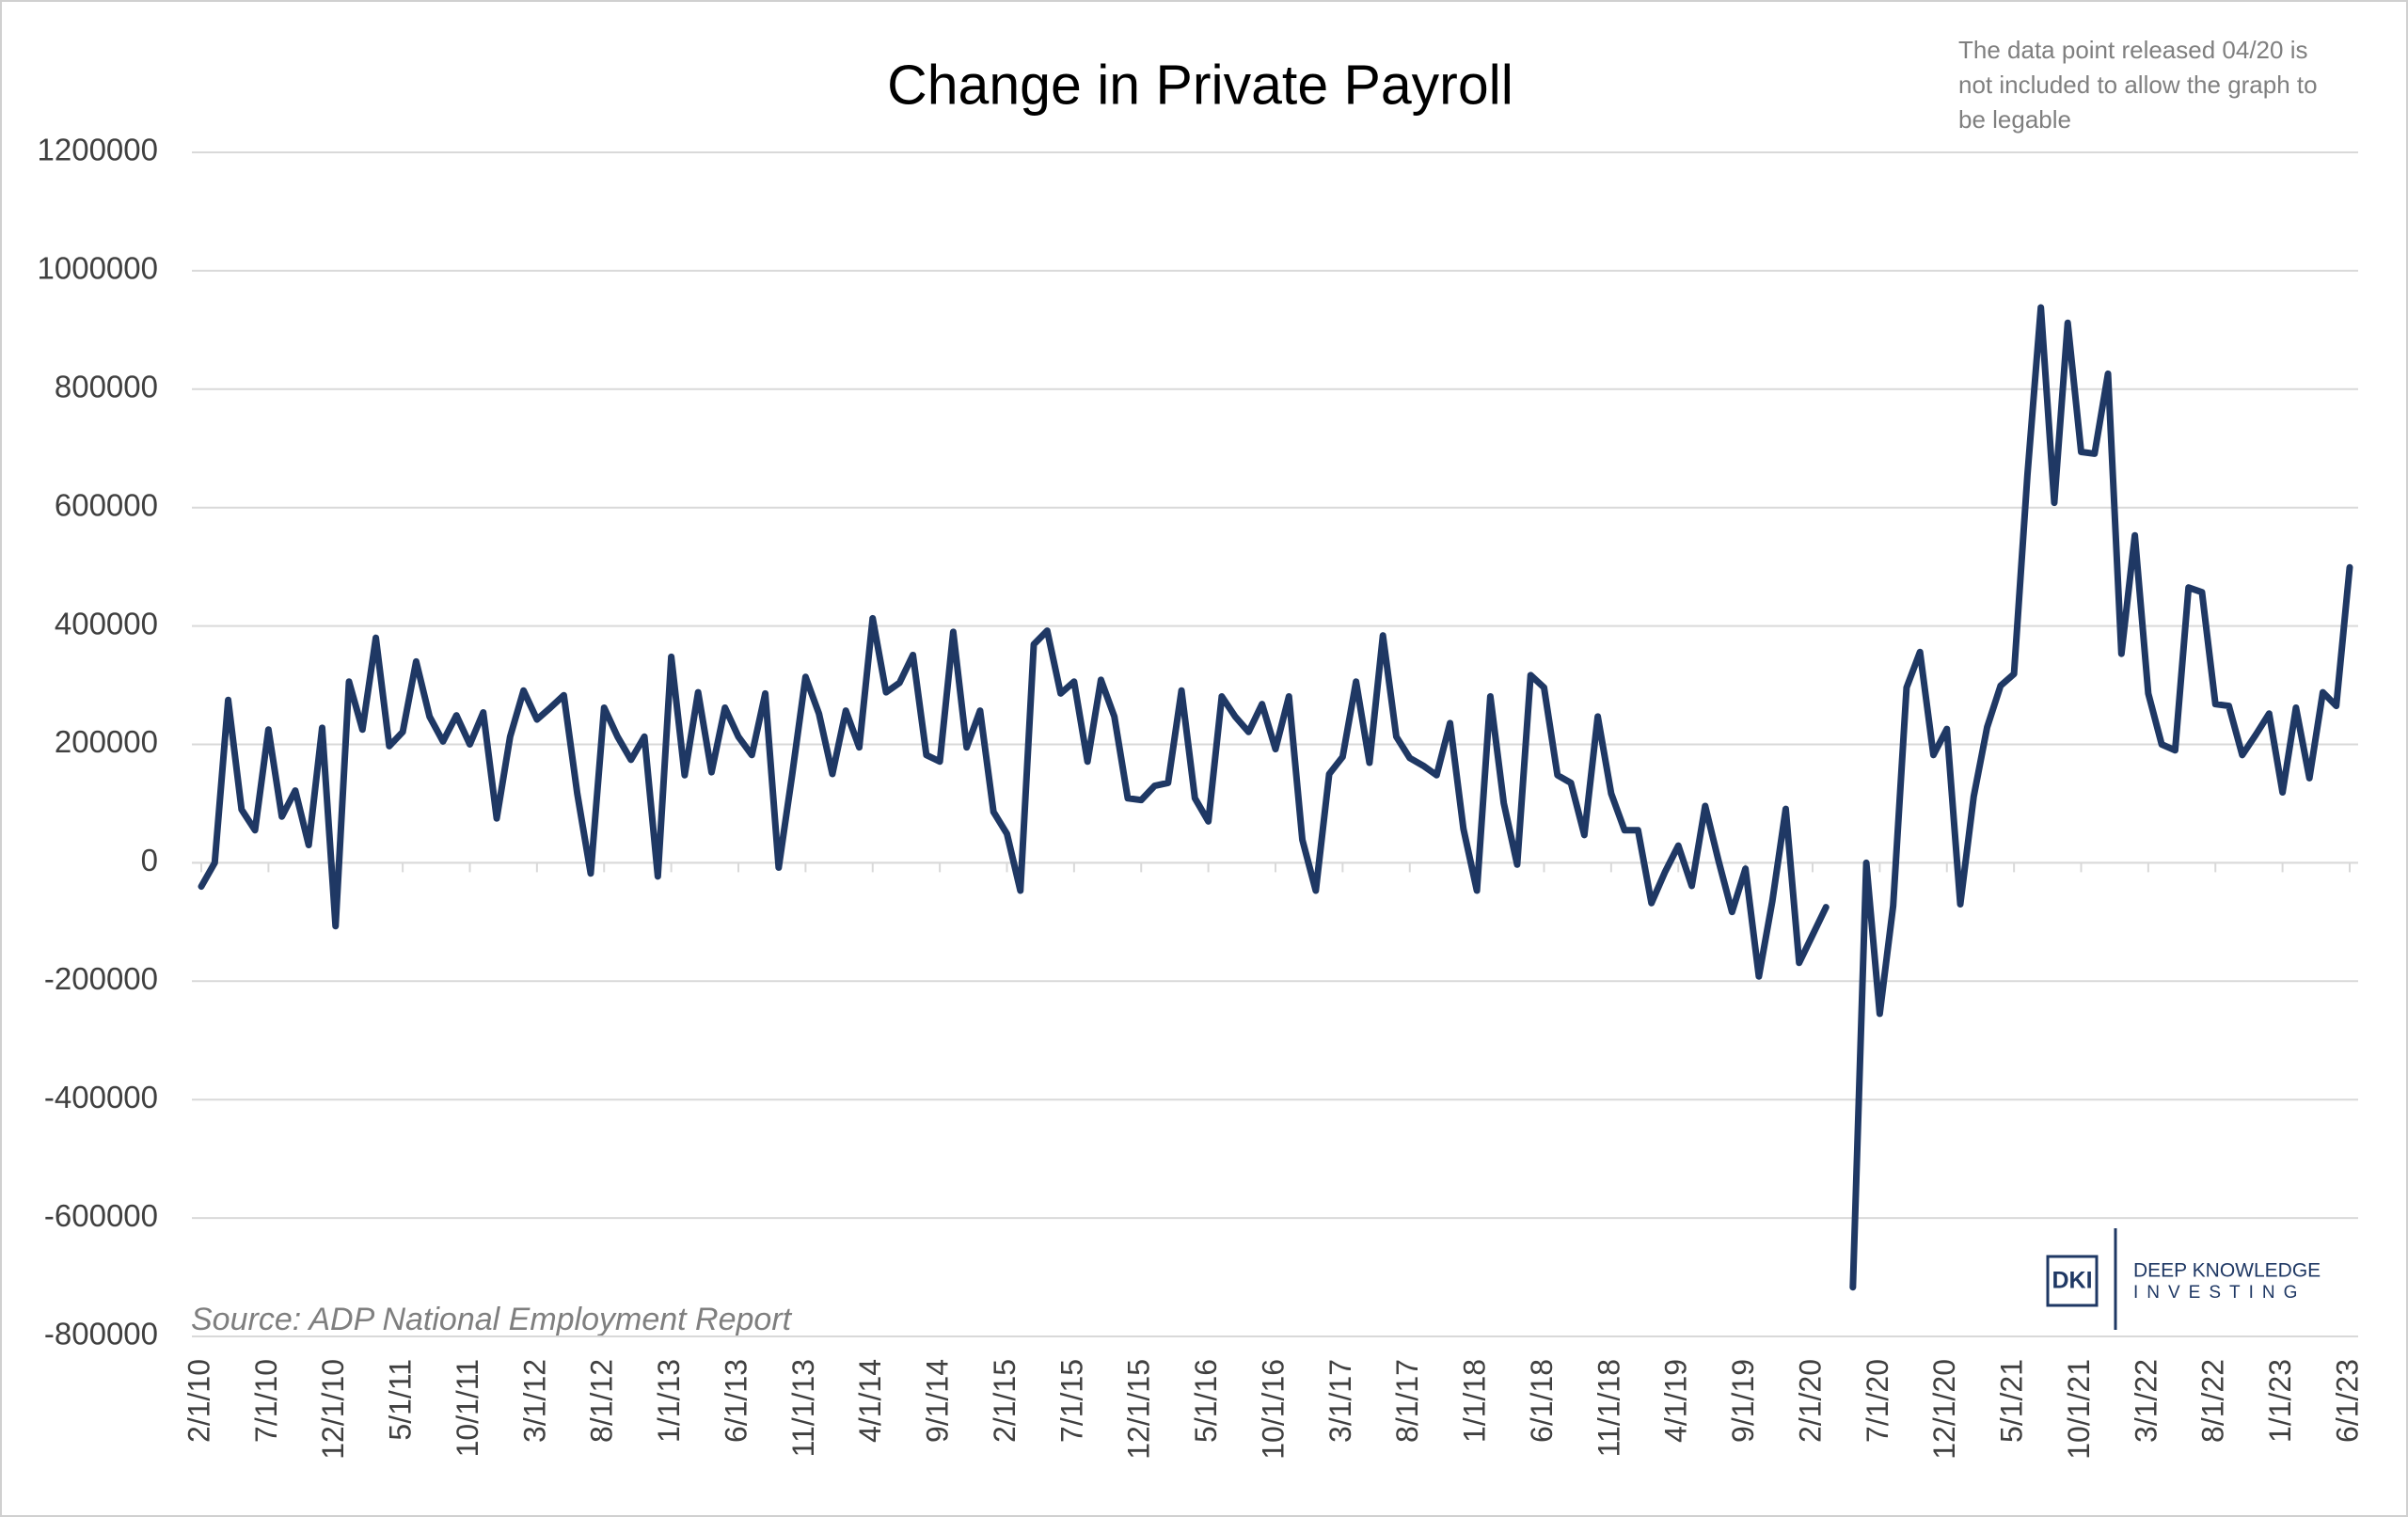 The height and width of the screenshot is (1517, 2408). I want to click on x-tick-label: 3/1/12, so click(534, 1401).